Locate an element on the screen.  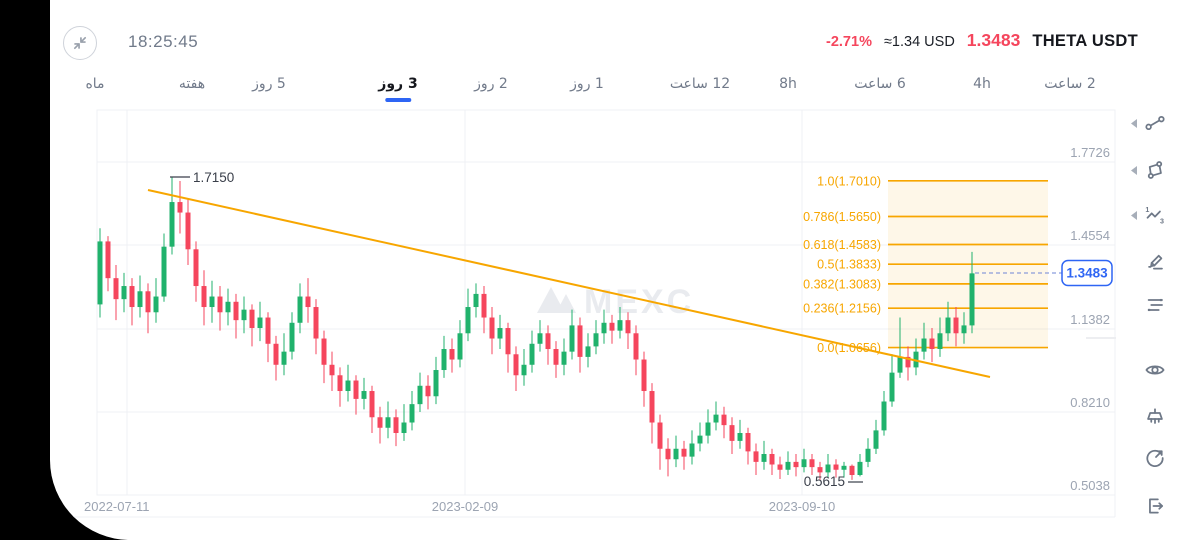
trend-line-tool is located at coordinates (1148, 123).